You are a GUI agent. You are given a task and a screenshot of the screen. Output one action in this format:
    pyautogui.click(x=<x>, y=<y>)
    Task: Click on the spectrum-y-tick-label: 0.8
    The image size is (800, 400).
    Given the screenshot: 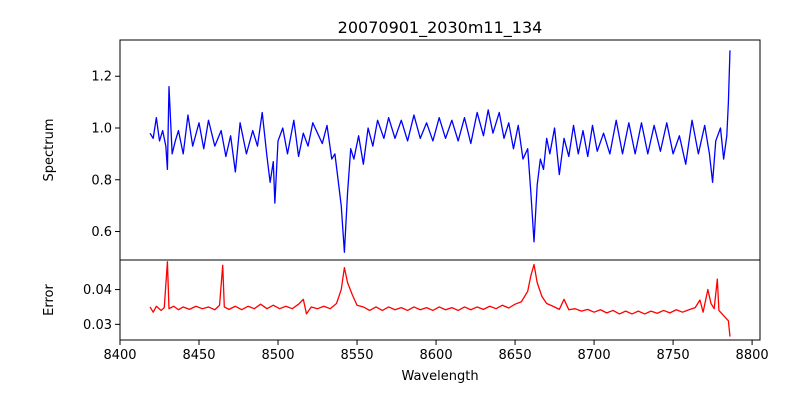 What is the action you would take?
    pyautogui.click(x=101, y=180)
    